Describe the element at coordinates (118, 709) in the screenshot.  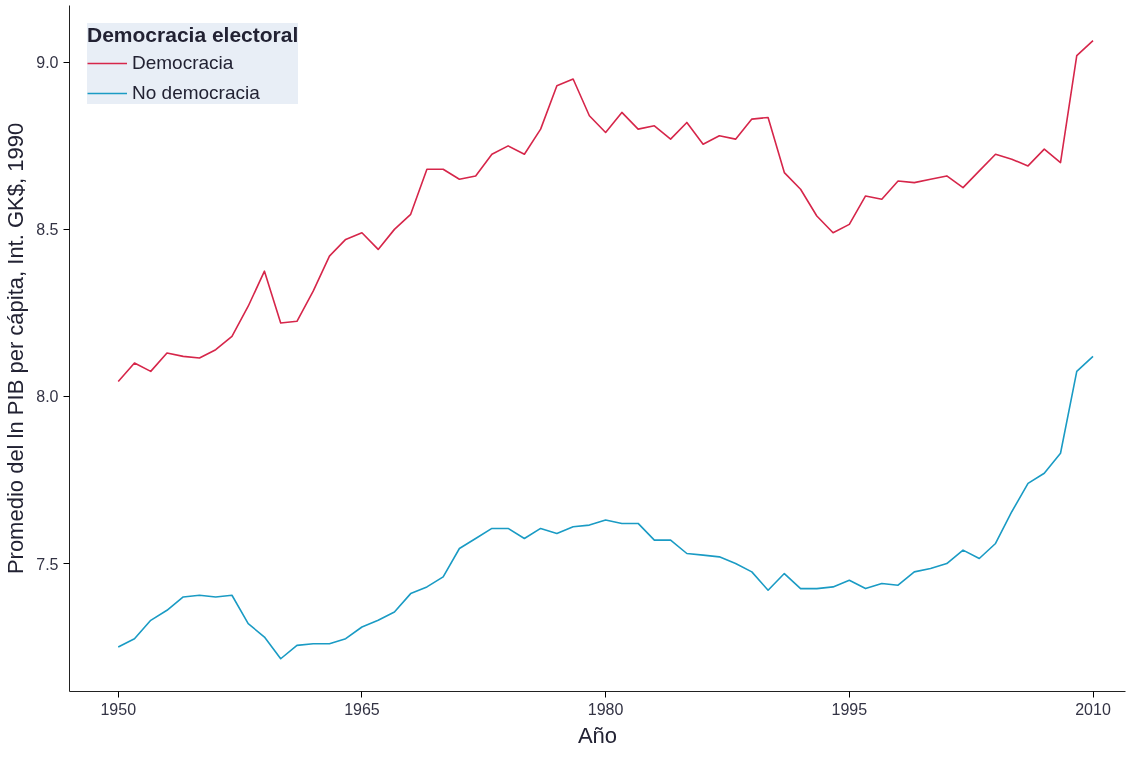
I see `x-tick-label: 1950` at that location.